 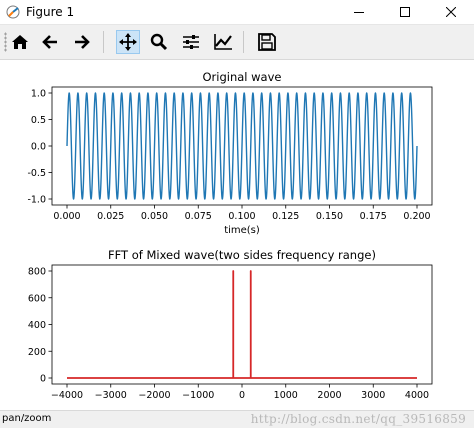 What do you see at coordinates (37, 272) in the screenshot?
I see `y-tick-label: 800` at bounding box center [37, 272].